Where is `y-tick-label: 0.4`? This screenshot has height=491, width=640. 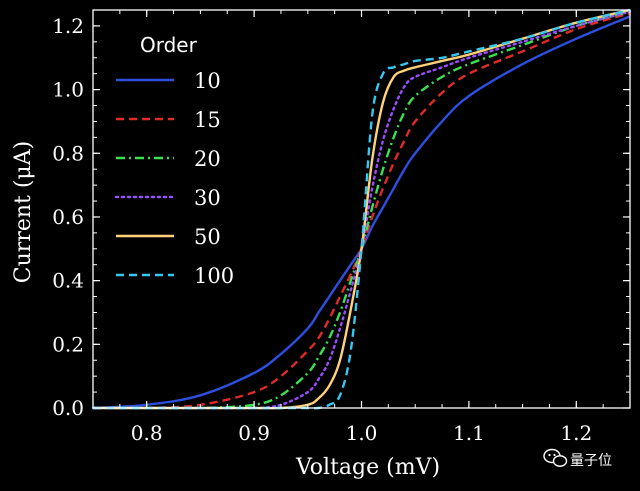 y-tick-label: 0.4 is located at coordinates (68, 281).